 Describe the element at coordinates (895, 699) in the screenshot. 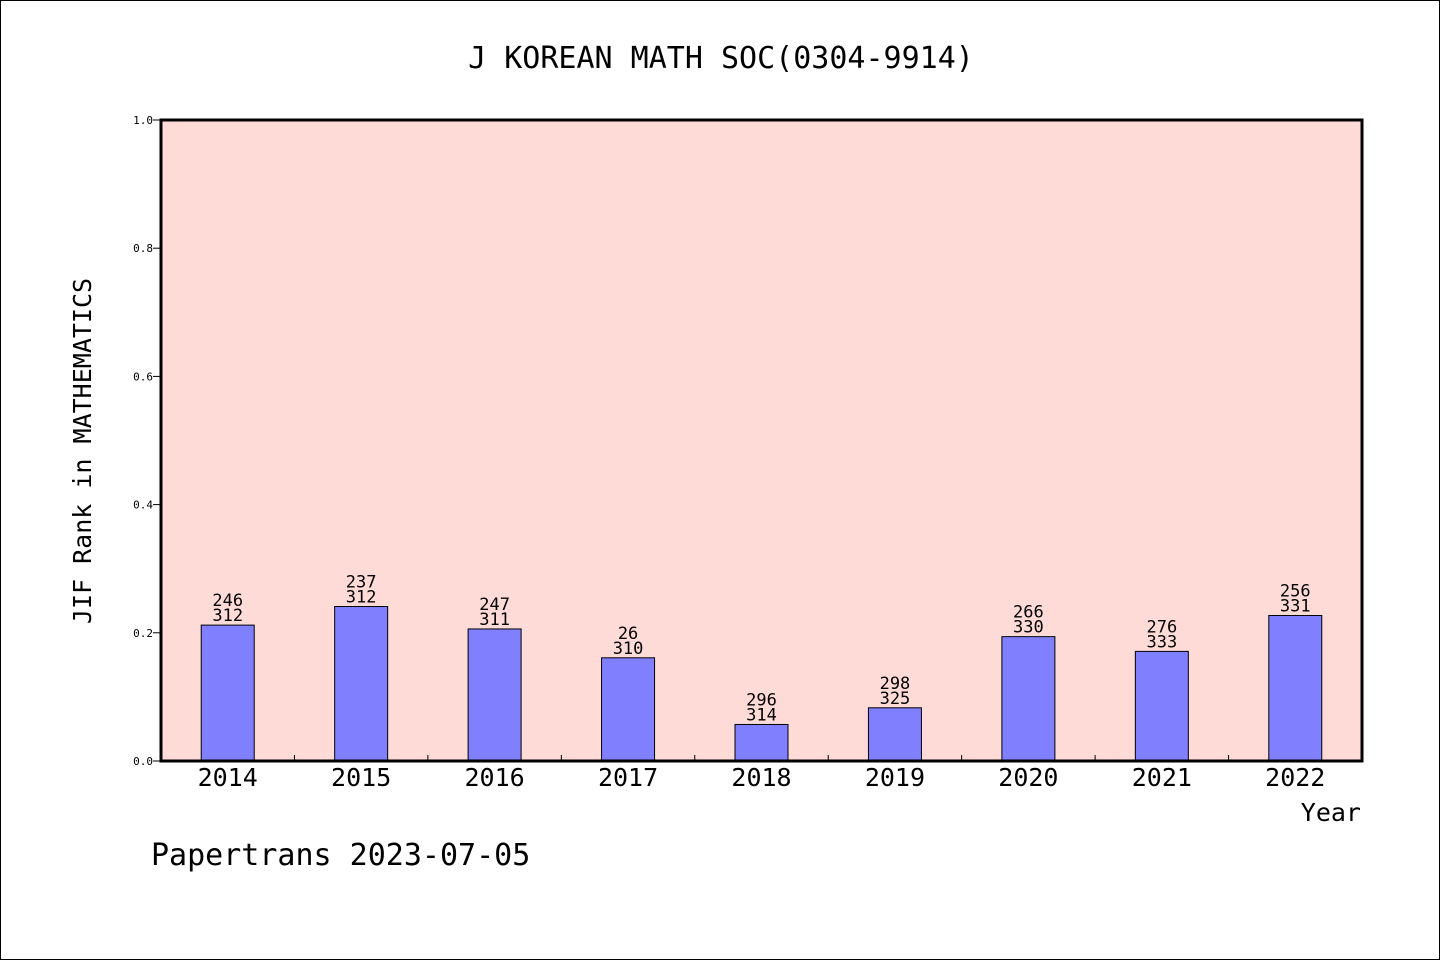

I see `bar-label-total: 325` at that location.